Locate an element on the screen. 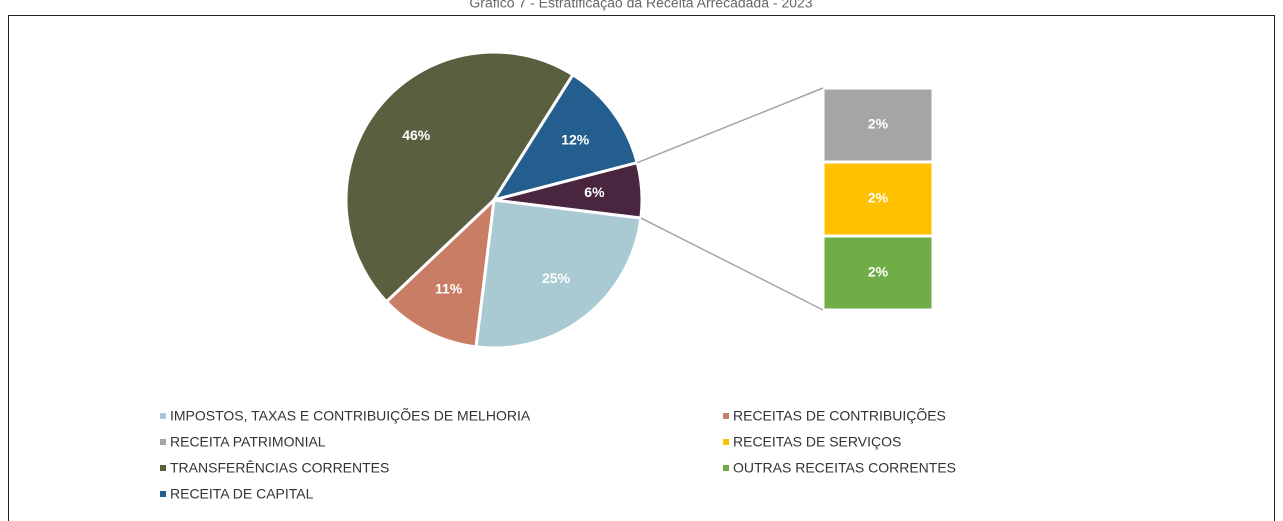  data-label: 25% is located at coordinates (556, 278).